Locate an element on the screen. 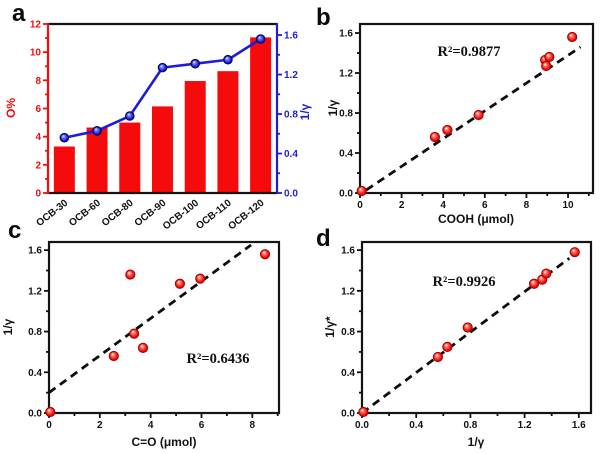 The height and width of the screenshot is (454, 600). bar-series is located at coordinates (162, 115).